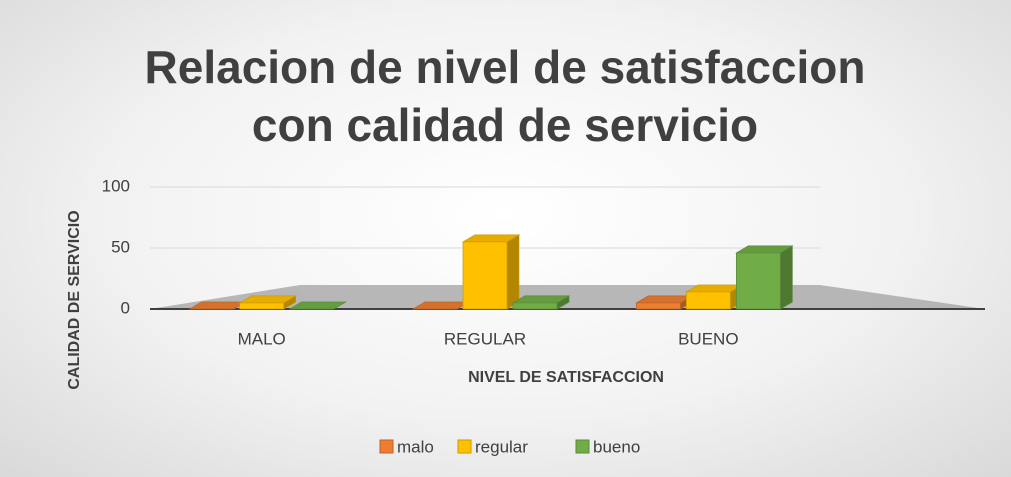 The width and height of the screenshot is (1011, 477). I want to click on x-tick-label: REGULAR, so click(485, 338).